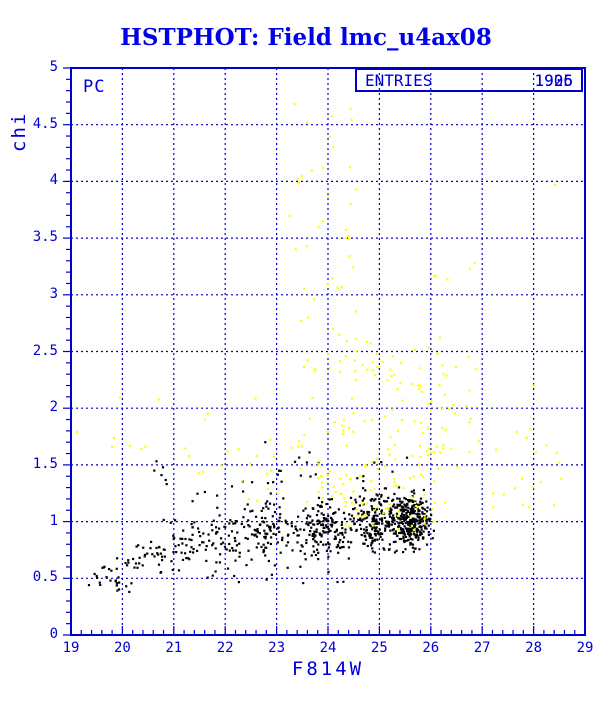 Image resolution: width=612 pixels, height=709 pixels. I want to click on x-tick-label: 23, so click(277, 648).